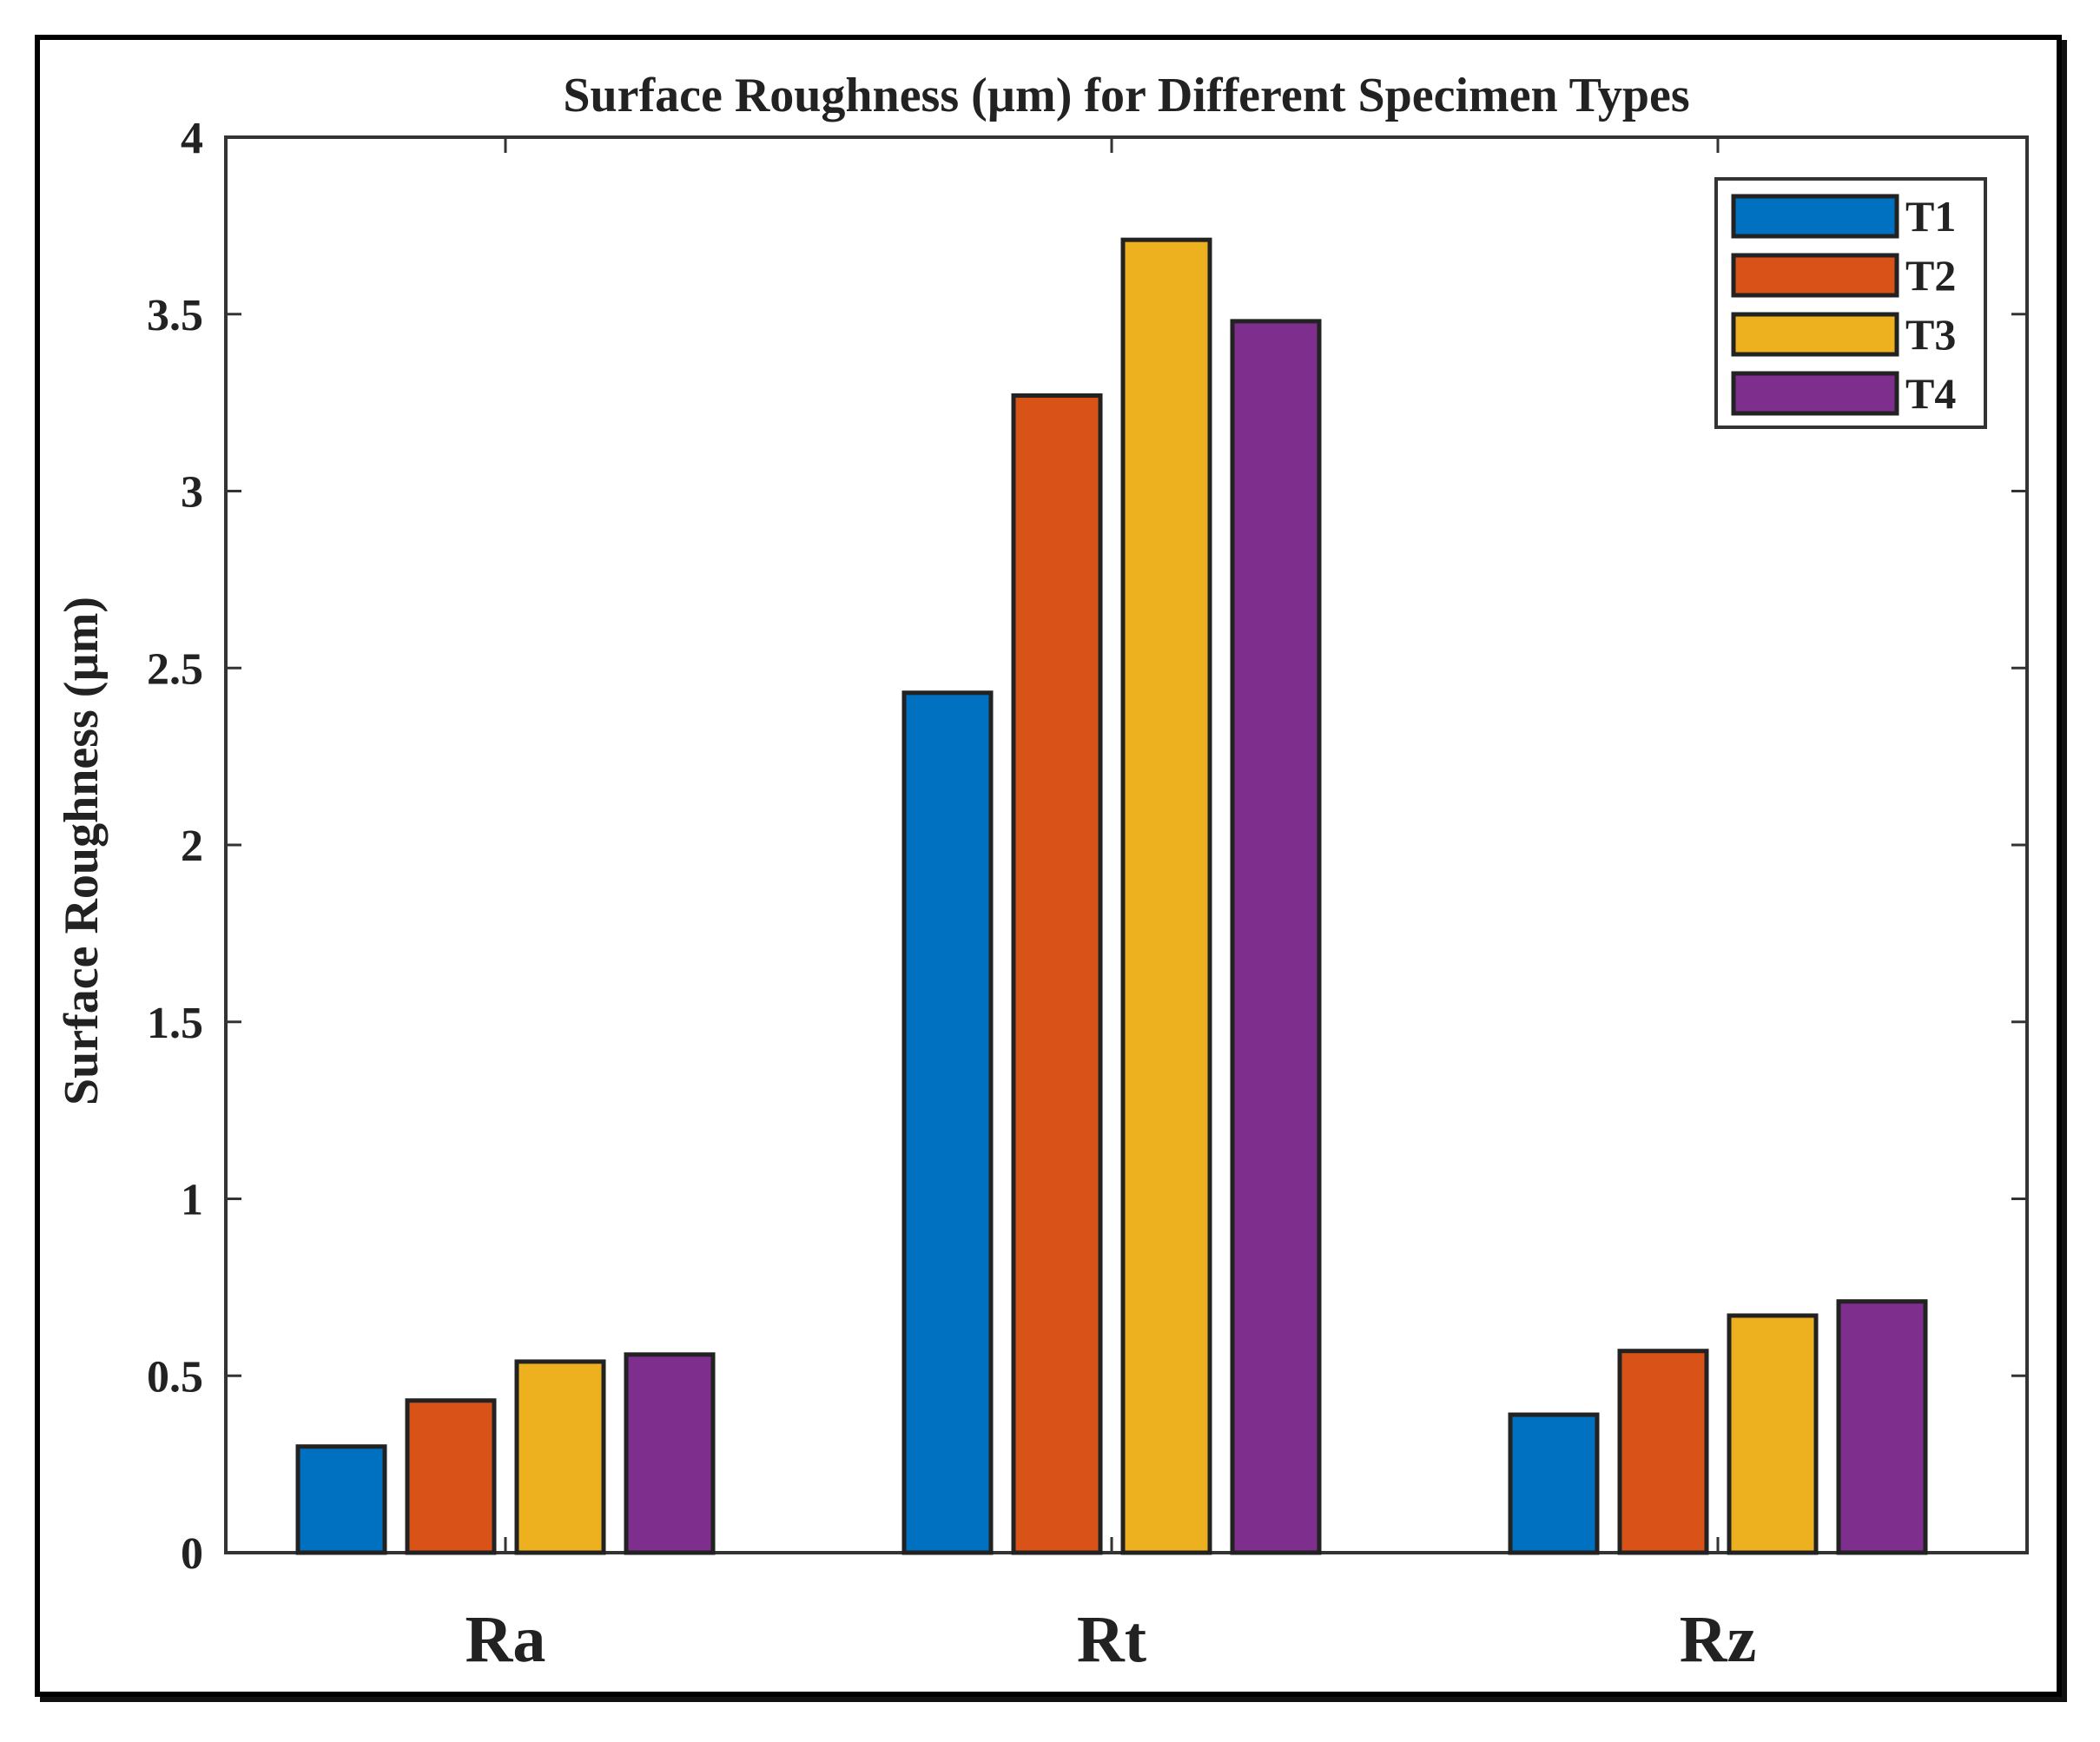 Image resolution: width=2100 pixels, height=1742 pixels. Describe the element at coordinates (1815, 216) in the screenshot. I see `legend-swatch-t1` at that location.